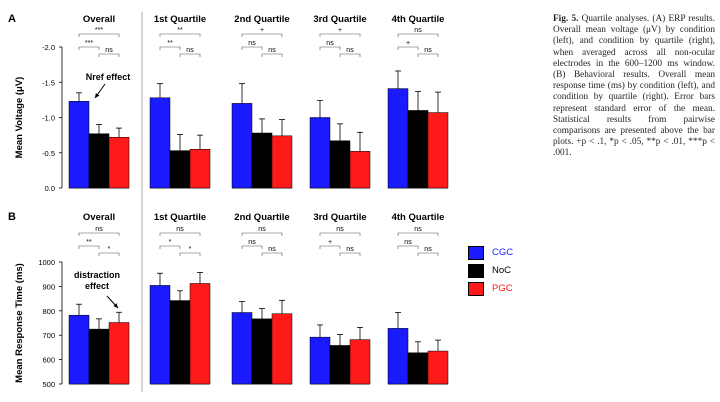 This screenshot has height=402, width=720. I want to click on legend-label-pgc: PGC, so click(502, 288).